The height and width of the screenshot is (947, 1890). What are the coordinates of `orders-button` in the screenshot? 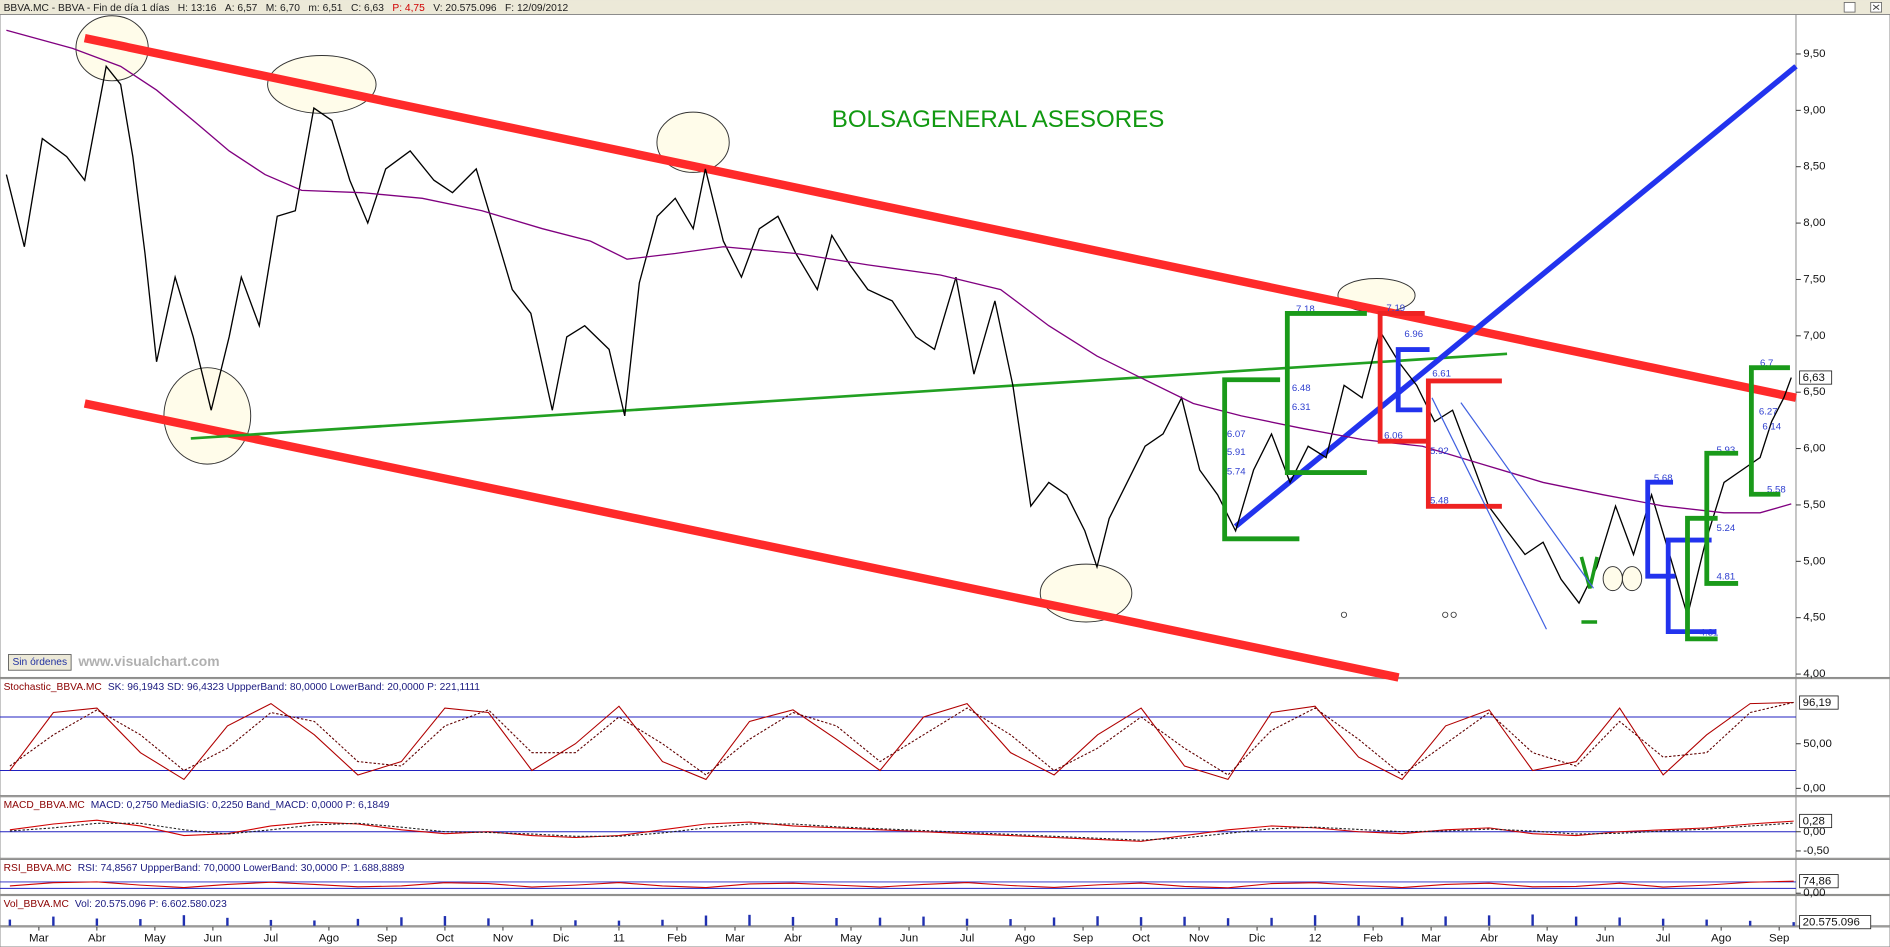 It's located at (40, 662).